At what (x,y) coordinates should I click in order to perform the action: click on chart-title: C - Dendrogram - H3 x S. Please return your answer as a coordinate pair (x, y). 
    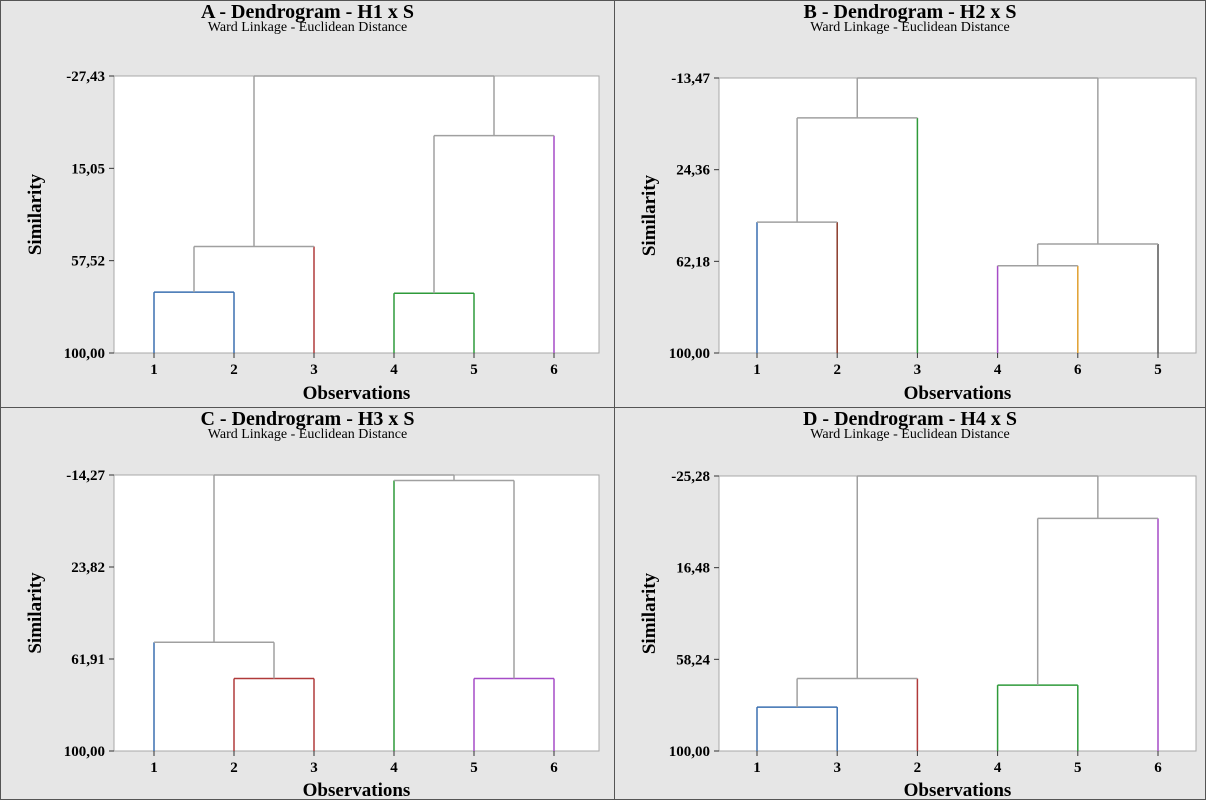
    Looking at the image, I should click on (307, 419).